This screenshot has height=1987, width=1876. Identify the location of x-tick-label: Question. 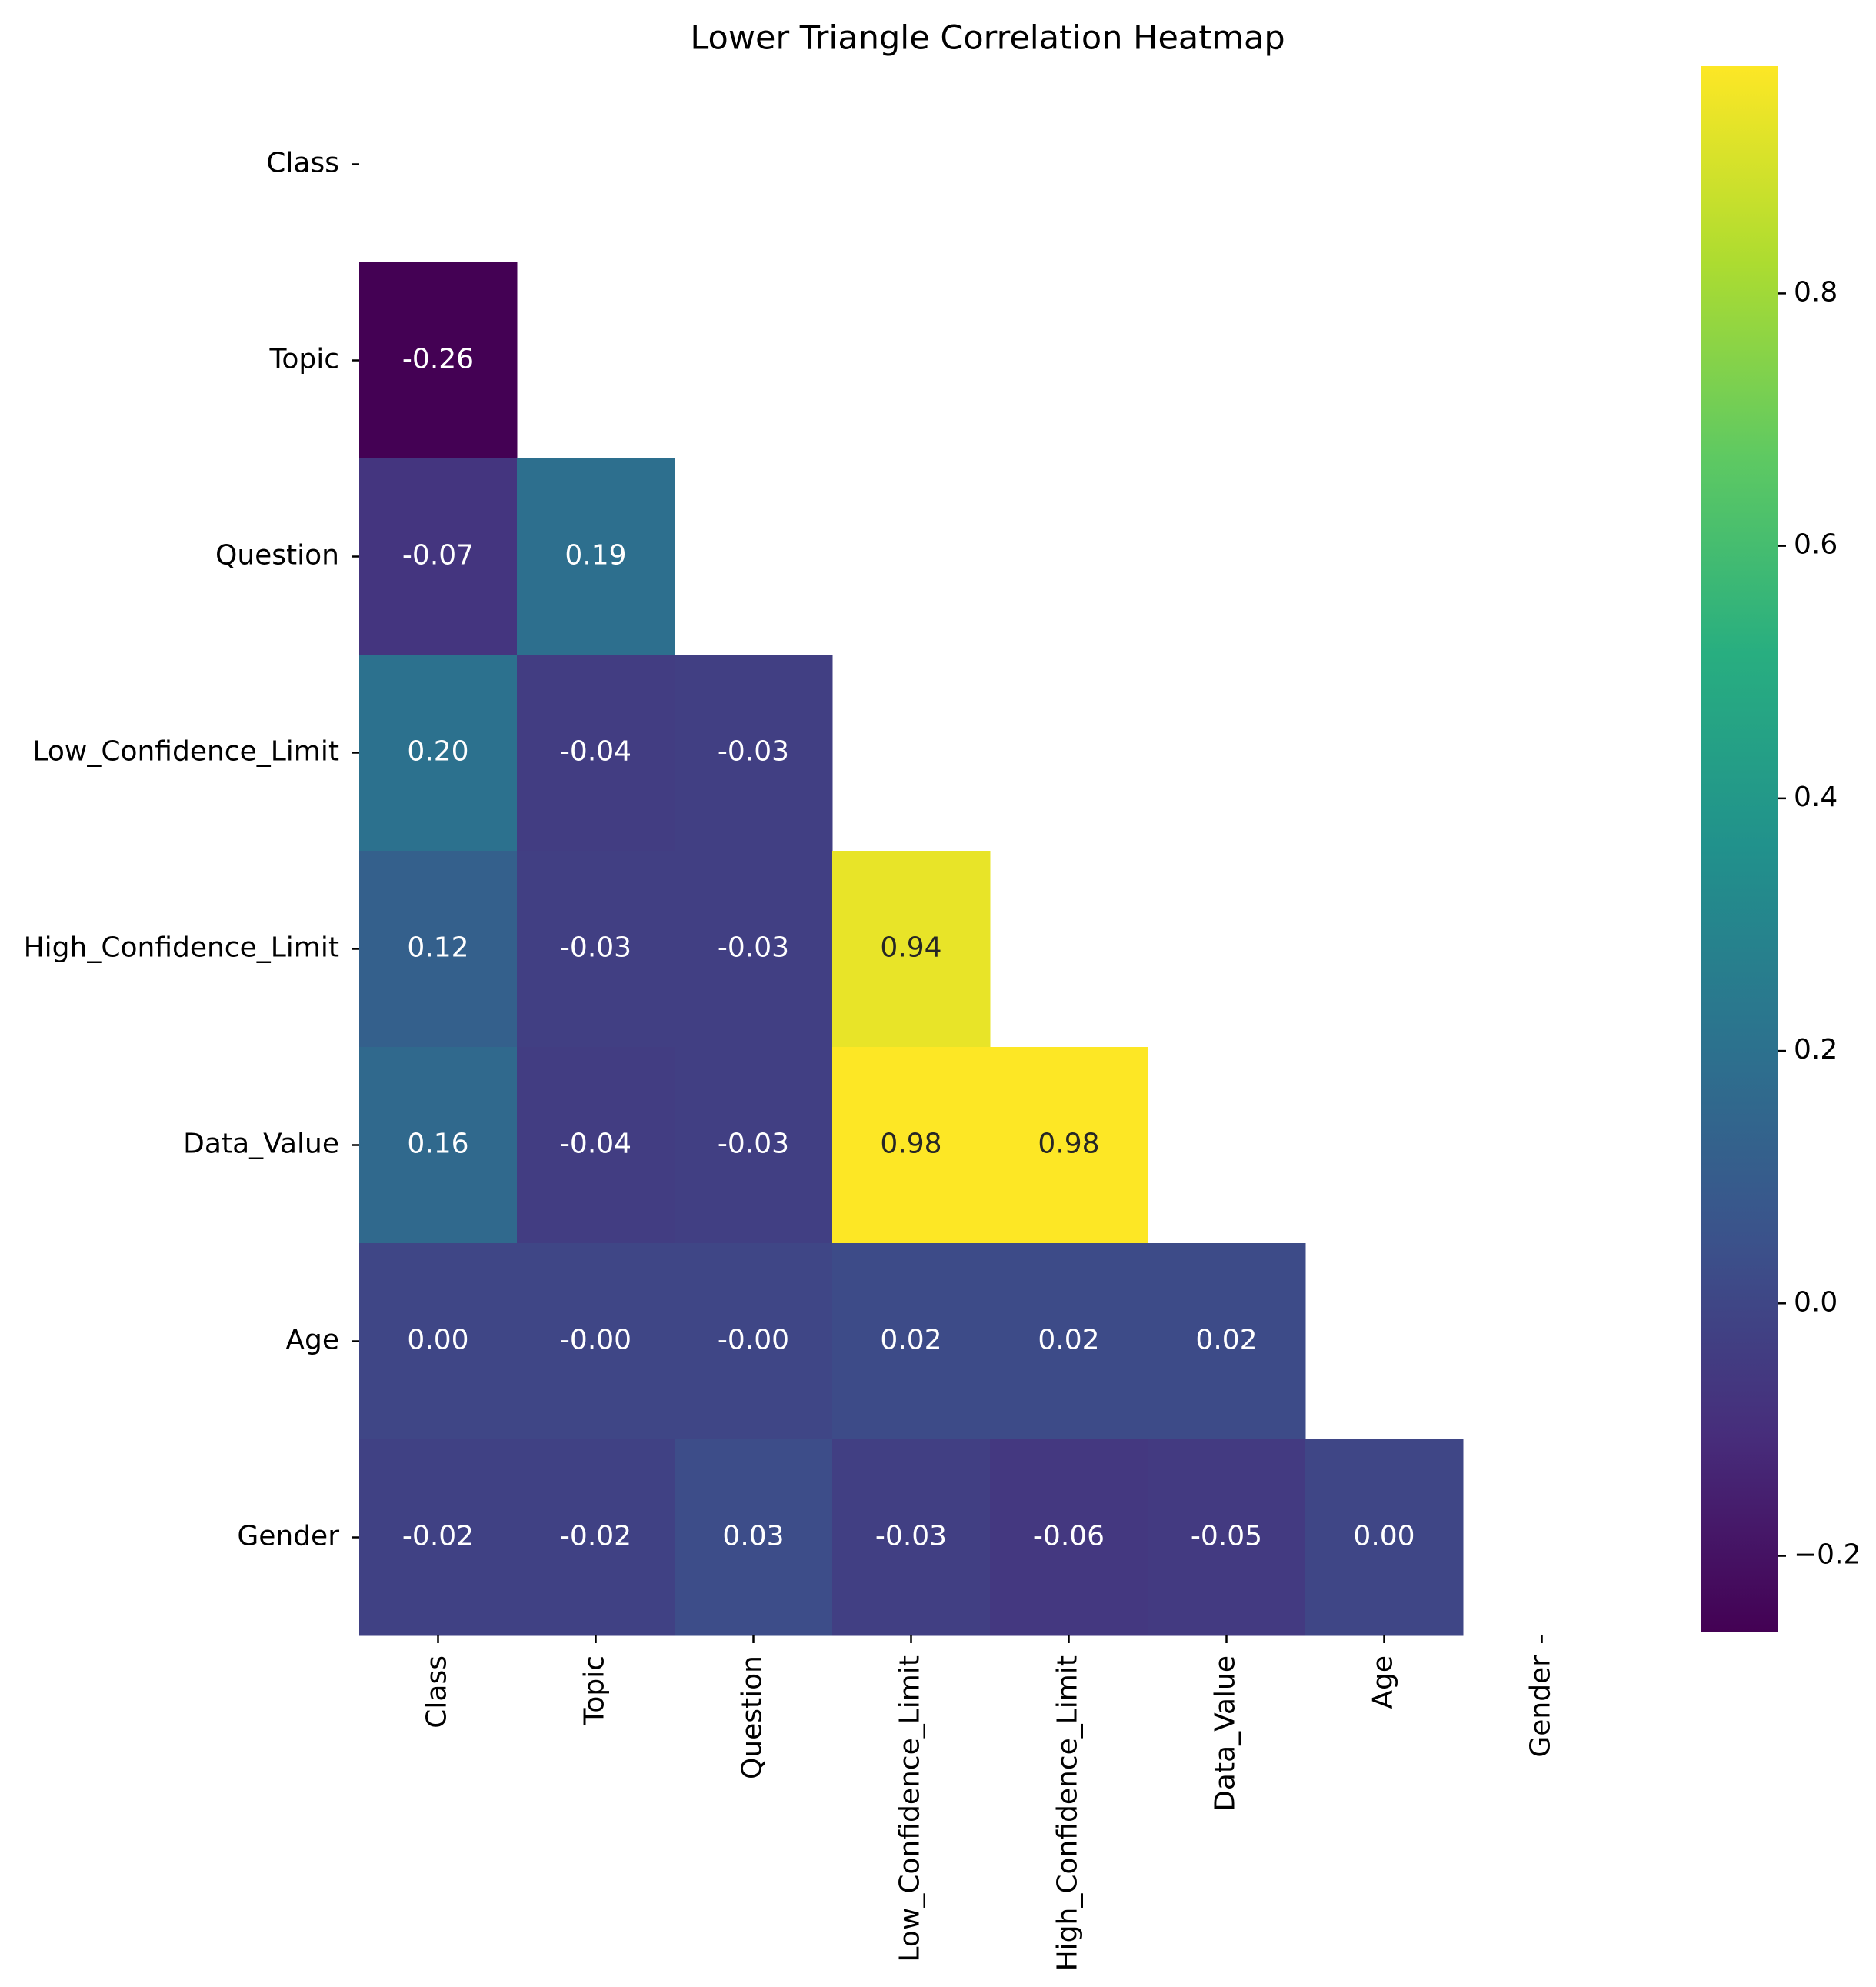
(752, 1717).